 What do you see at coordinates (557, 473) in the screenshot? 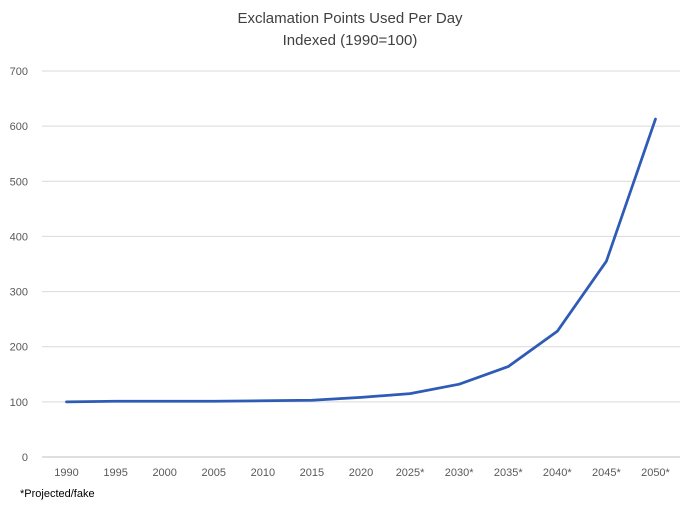
I see `x-tick-label: 2040*` at bounding box center [557, 473].